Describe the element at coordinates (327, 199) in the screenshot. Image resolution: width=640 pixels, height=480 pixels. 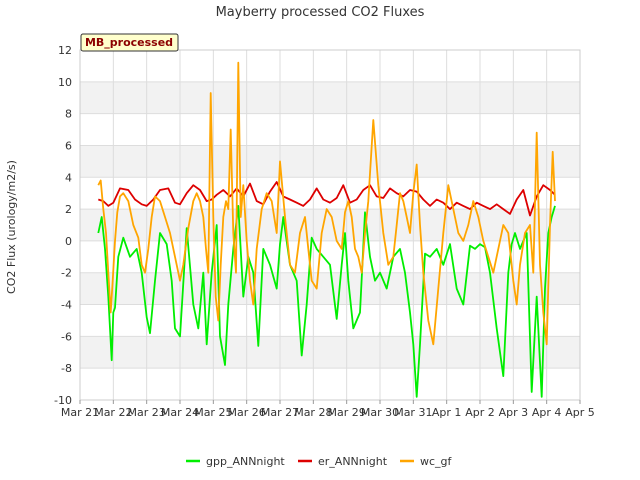
I see `series-line-er-annnight` at that location.